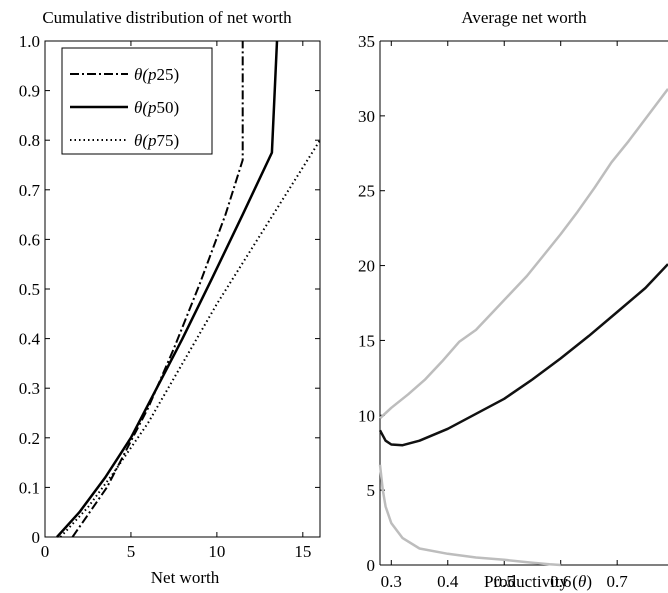 Image resolution: width=668 pixels, height=593 pixels. I want to click on left-y-tick-label-10: 1.0, so click(29, 41).